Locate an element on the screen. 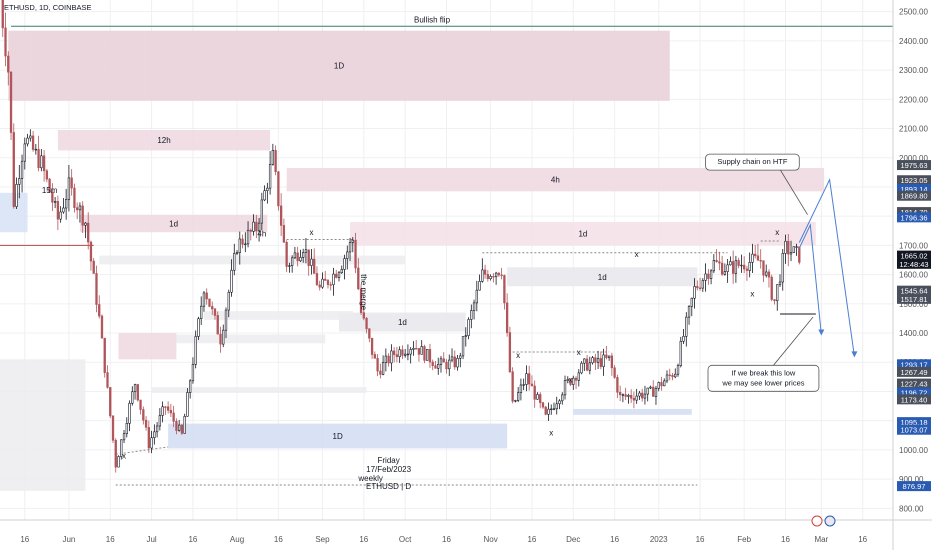  zone-label: 1d is located at coordinates (402, 322).